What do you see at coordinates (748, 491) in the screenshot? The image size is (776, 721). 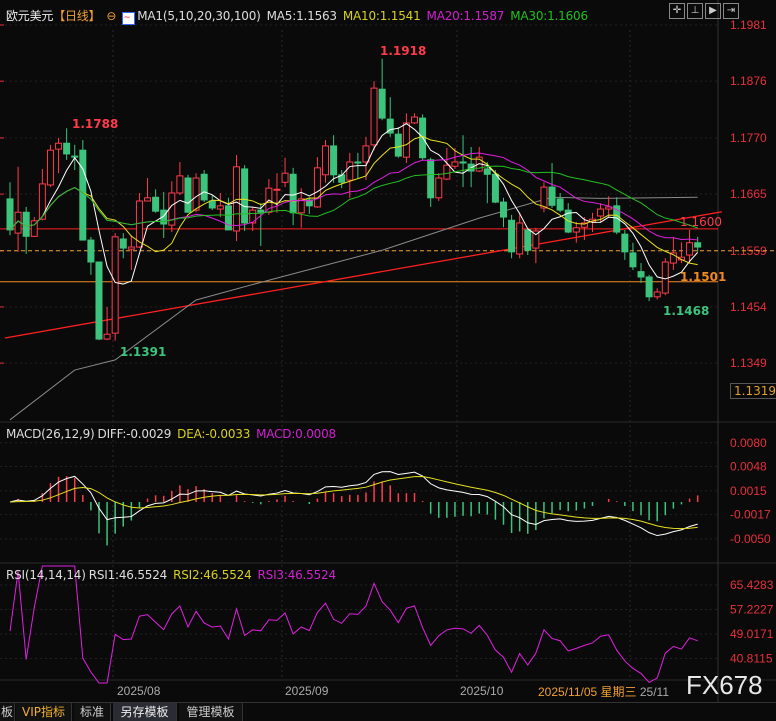 I see `macd-axis-label: 0.0015` at bounding box center [748, 491].